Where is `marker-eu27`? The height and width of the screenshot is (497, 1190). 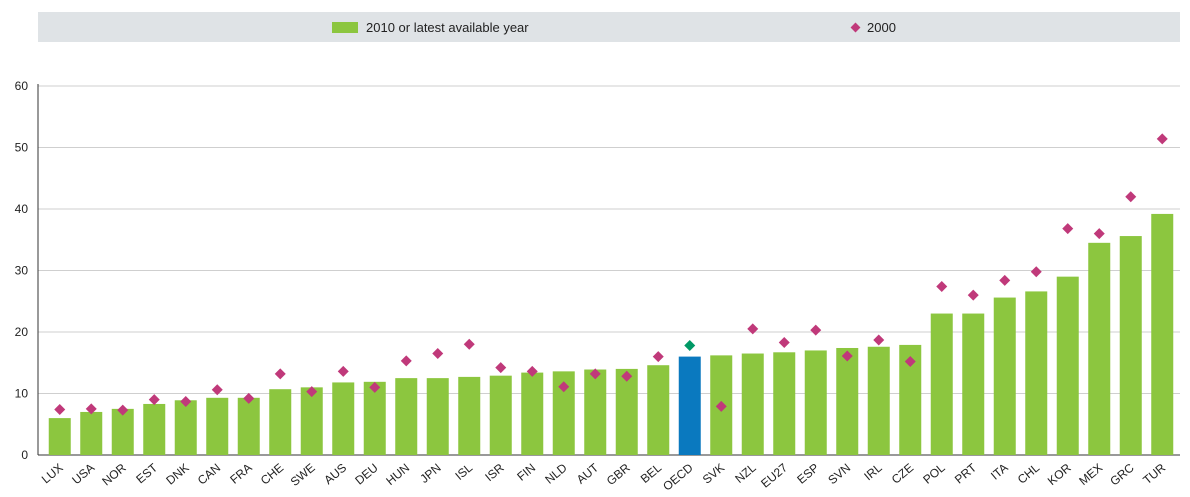 marker-eu27 is located at coordinates (784, 342).